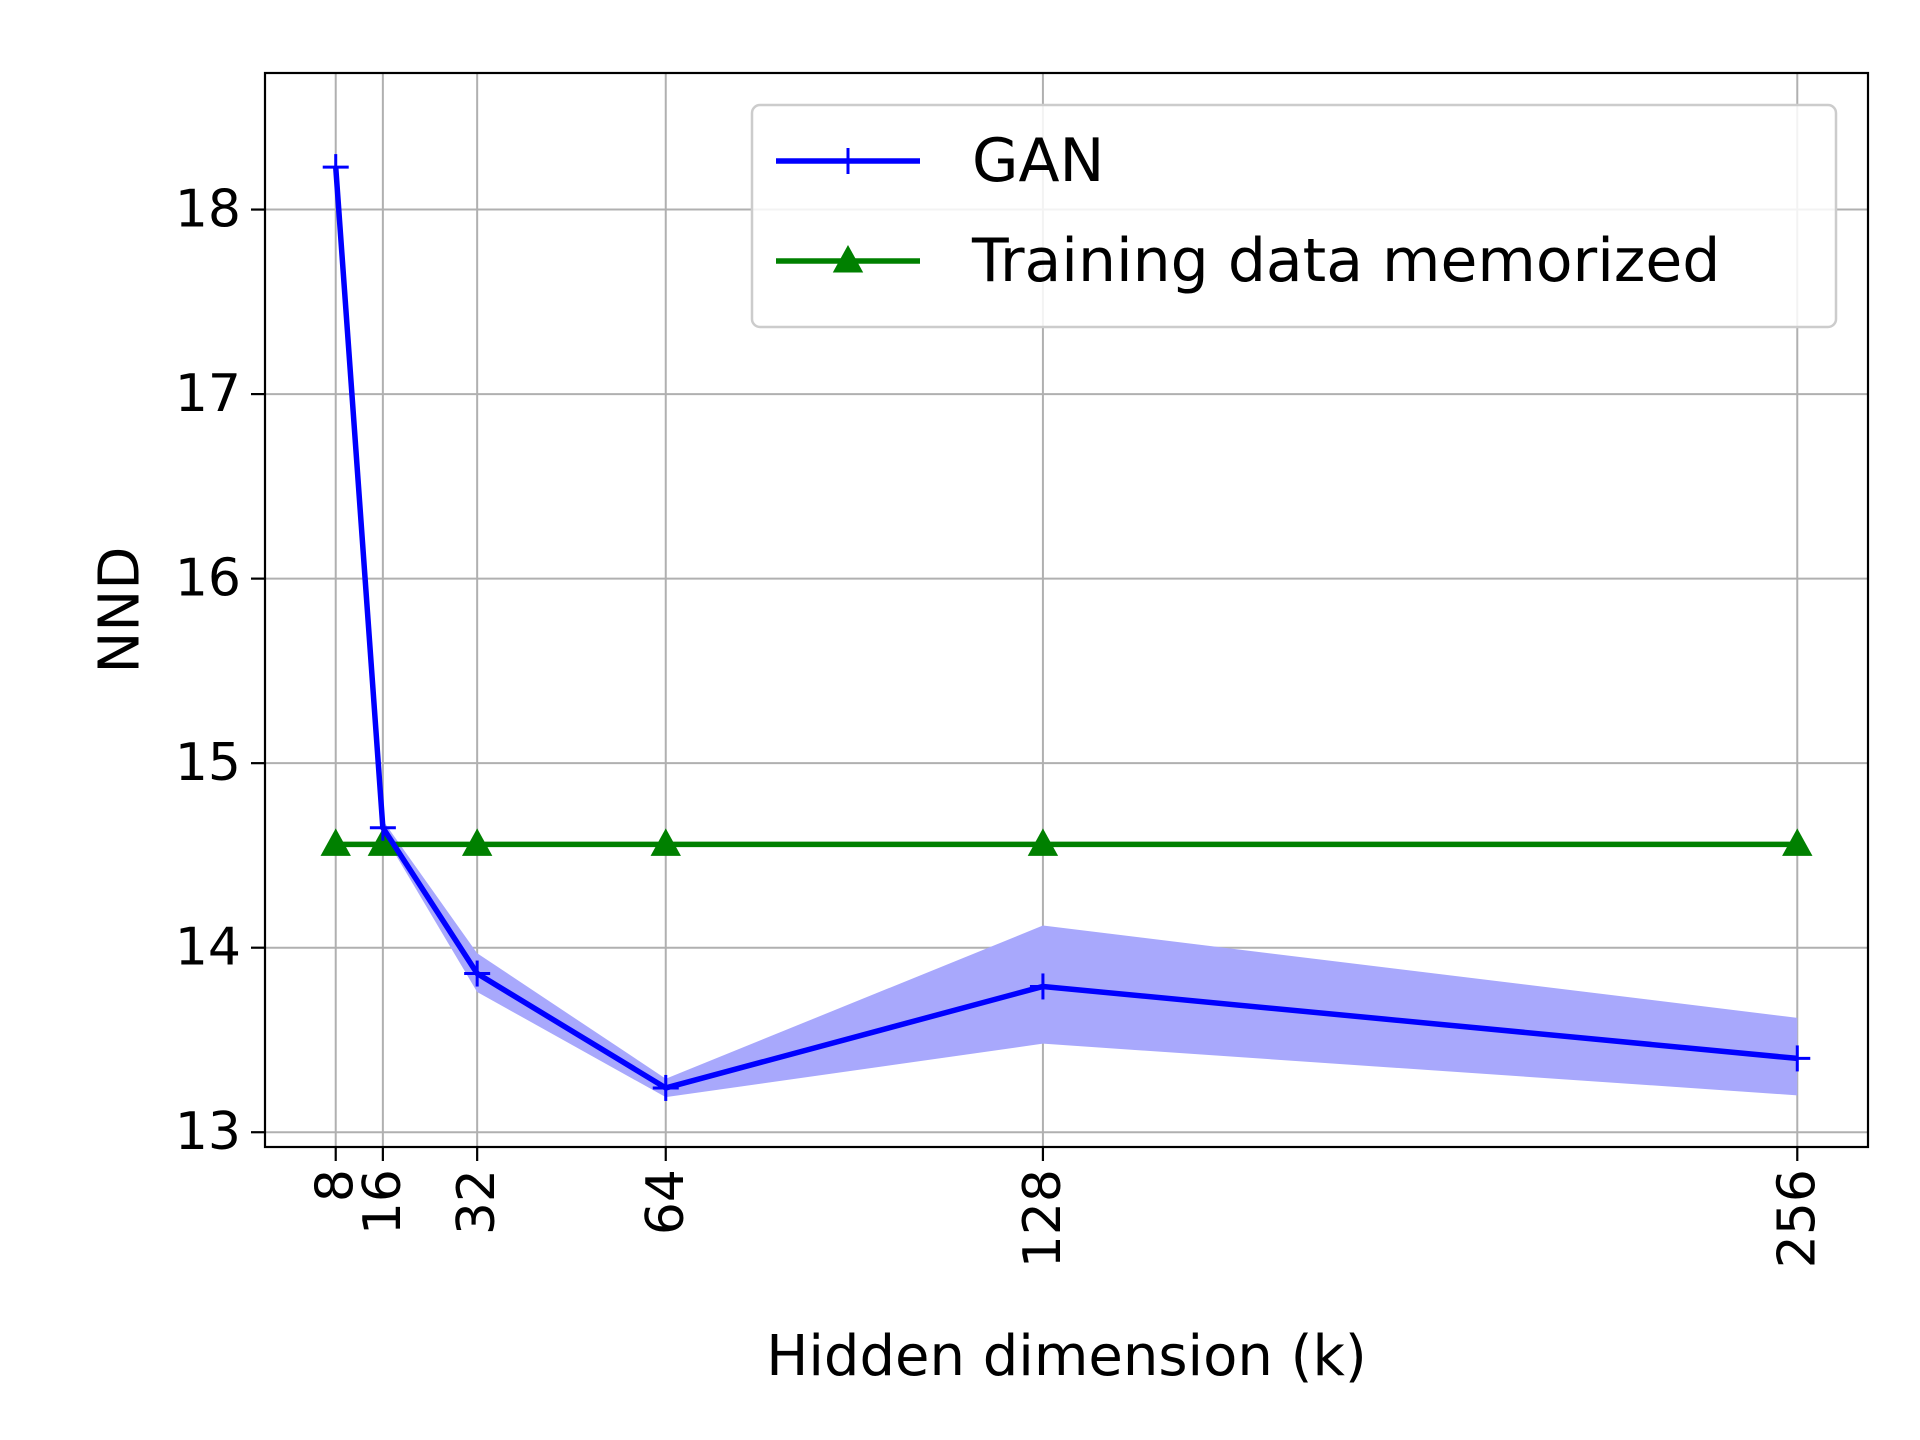 Image resolution: width=1920 pixels, height=1440 pixels. I want to click on x-tick-label: 64, so click(666, 1202).